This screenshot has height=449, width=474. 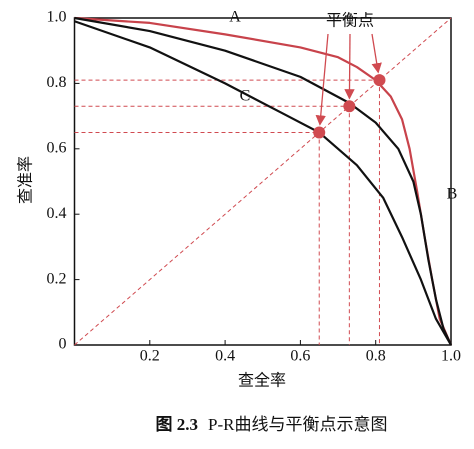 What do you see at coordinates (297, 424) in the screenshot?
I see `caption-text: P-R曲线与平衡点示意图` at bounding box center [297, 424].